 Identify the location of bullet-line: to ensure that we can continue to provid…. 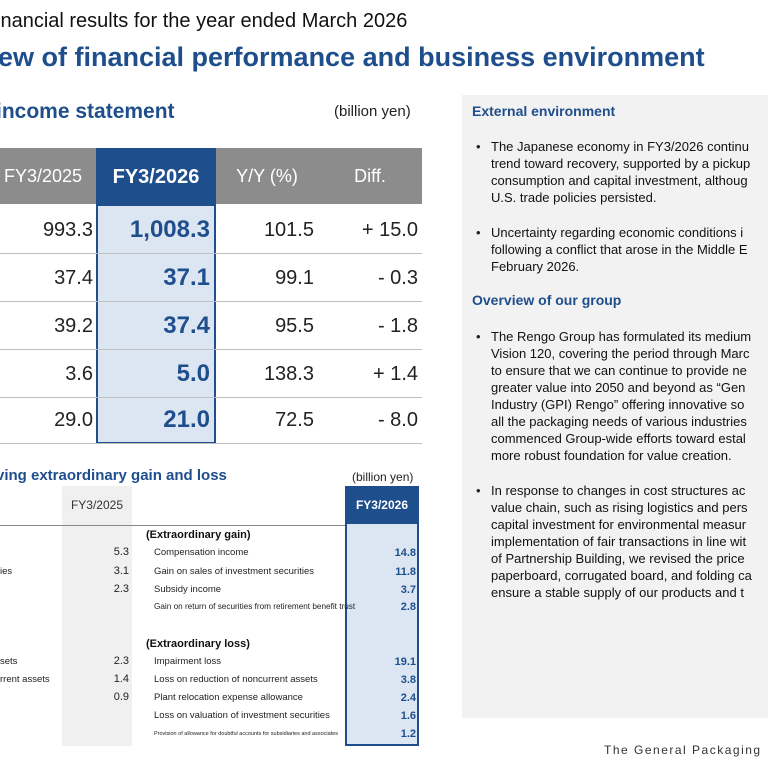
(619, 370).